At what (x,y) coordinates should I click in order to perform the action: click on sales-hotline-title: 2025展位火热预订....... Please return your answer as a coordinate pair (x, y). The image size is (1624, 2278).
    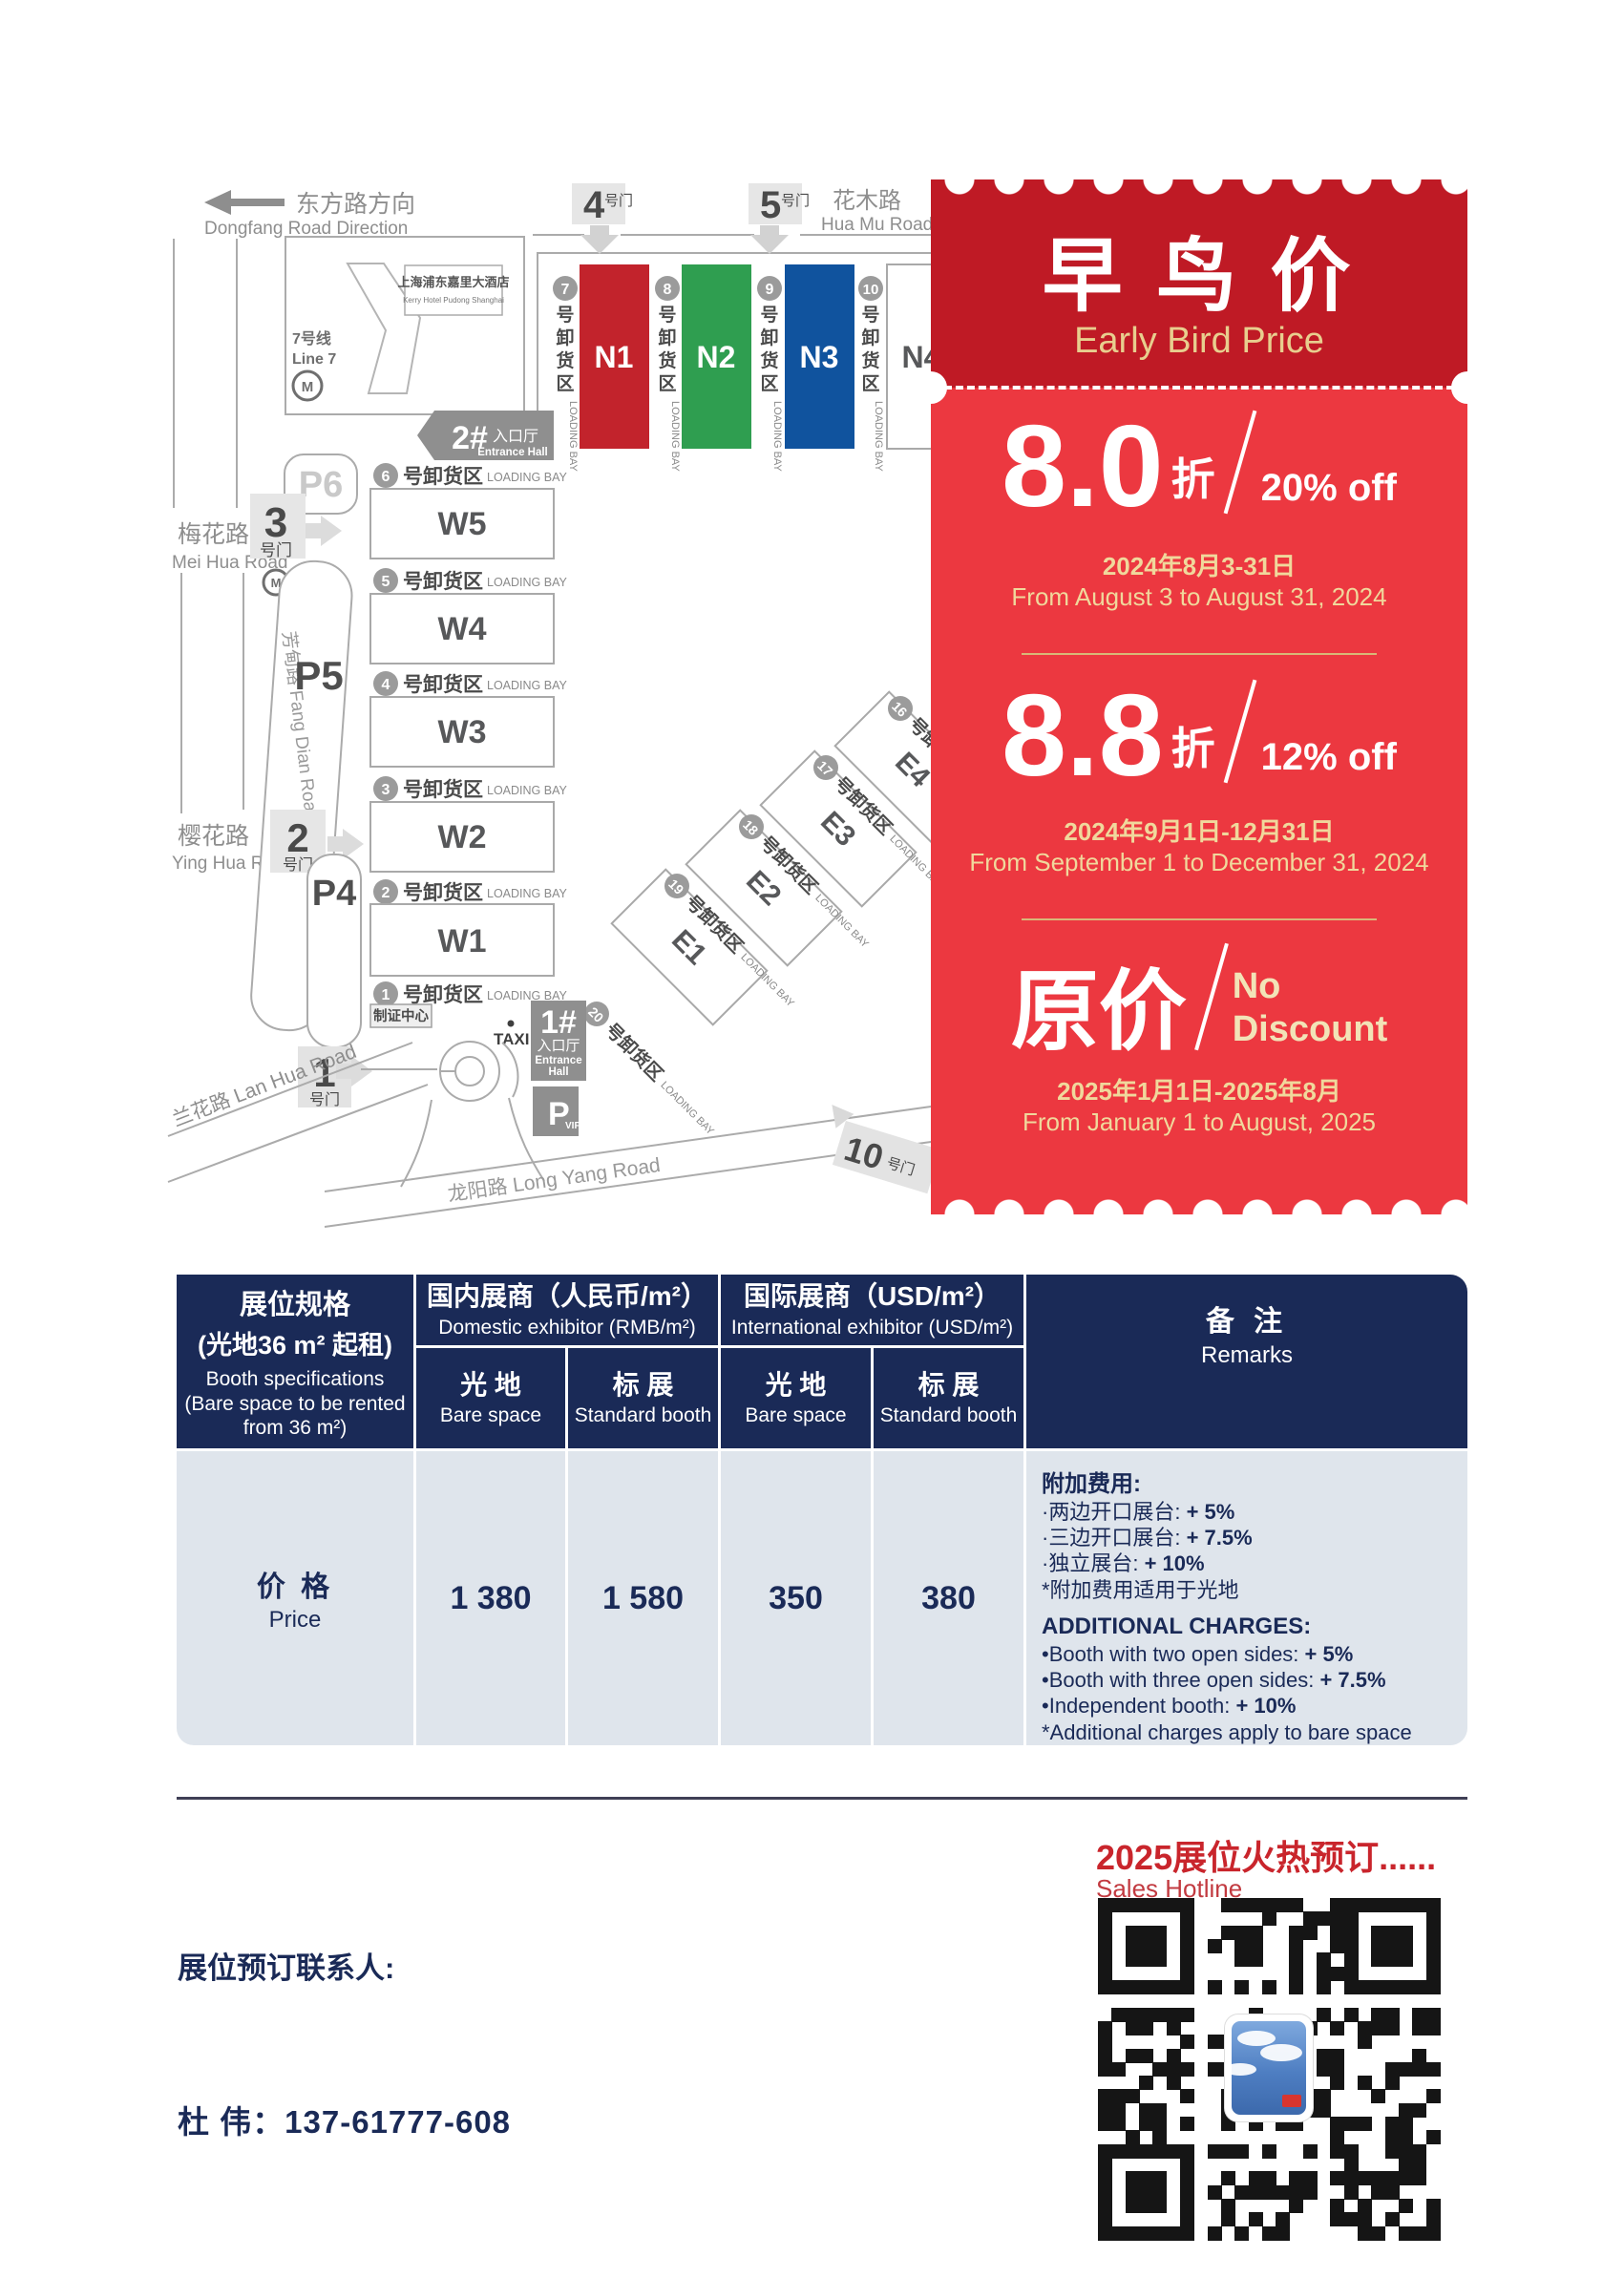
    Looking at the image, I should click on (1266, 1857).